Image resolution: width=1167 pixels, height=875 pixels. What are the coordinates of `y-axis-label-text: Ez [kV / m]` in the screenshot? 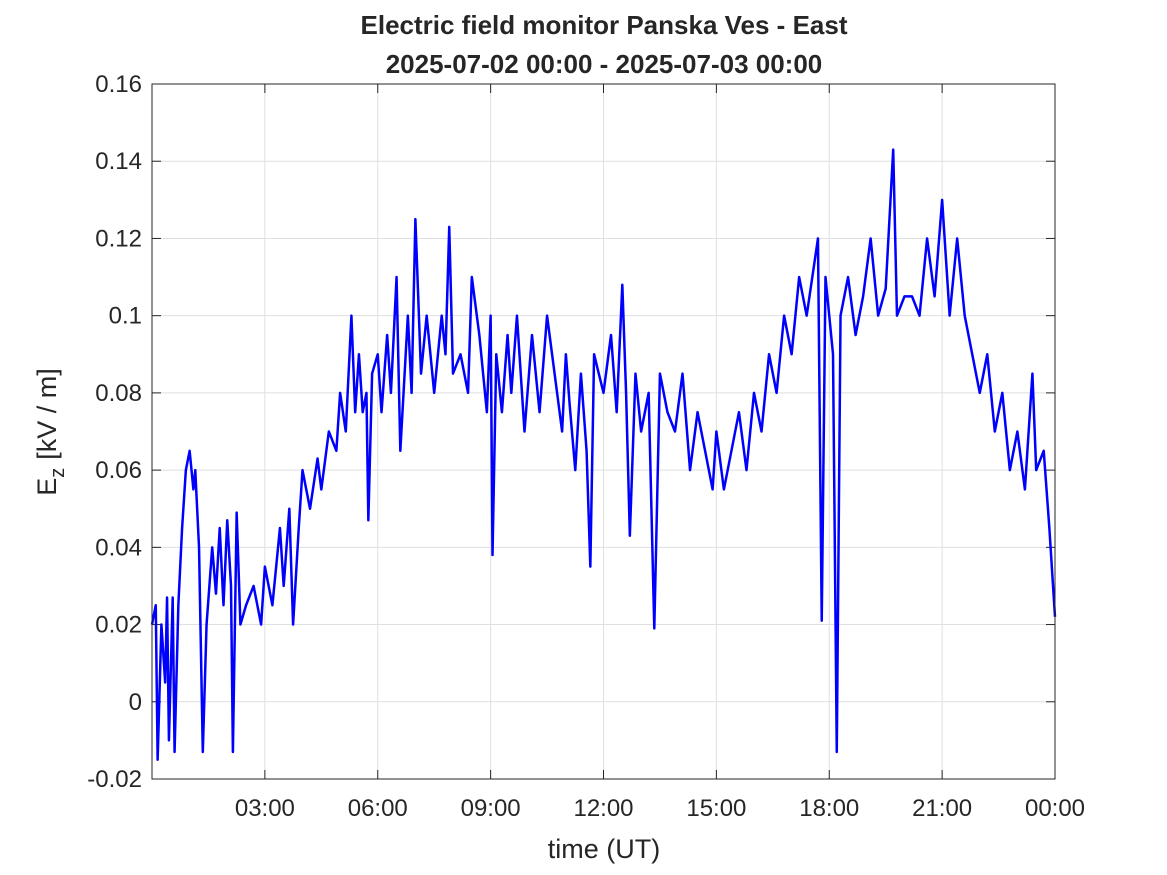 It's located at (50, 432).